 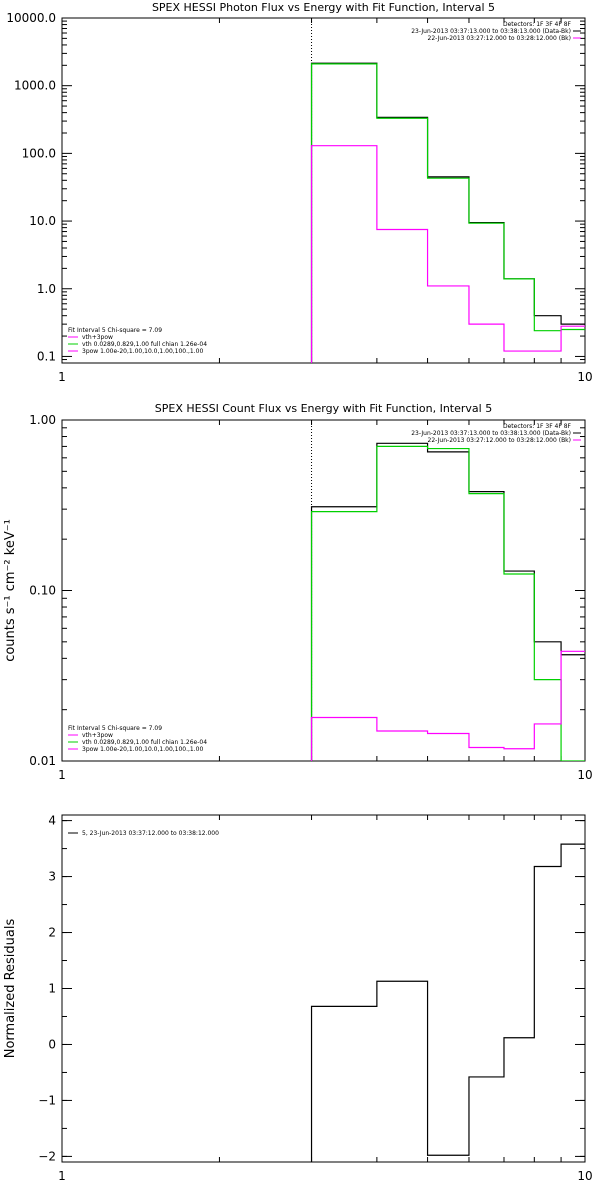 I want to click on y-tick-label: 0.10, so click(x=42, y=591).